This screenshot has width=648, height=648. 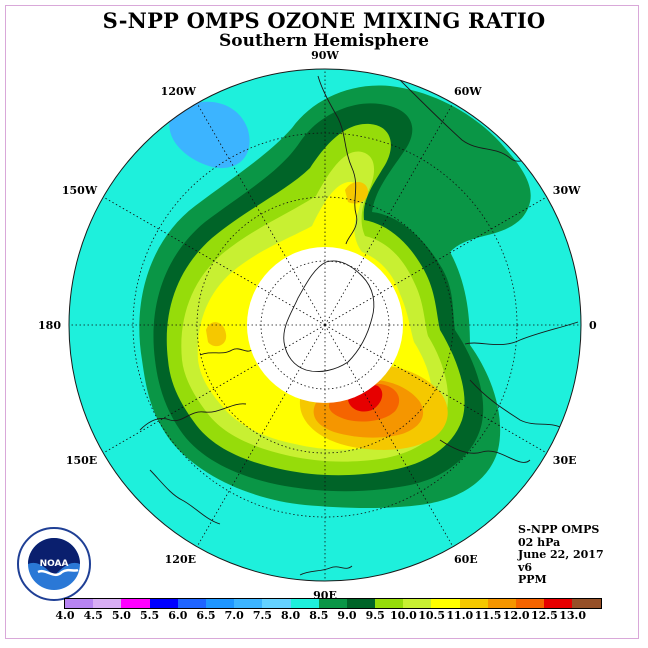 I want to click on longitude-label: 30E, so click(x=565, y=460).